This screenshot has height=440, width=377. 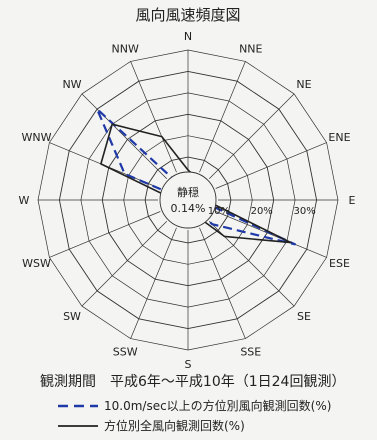 I want to click on direction-label: WSW, so click(x=36, y=263).